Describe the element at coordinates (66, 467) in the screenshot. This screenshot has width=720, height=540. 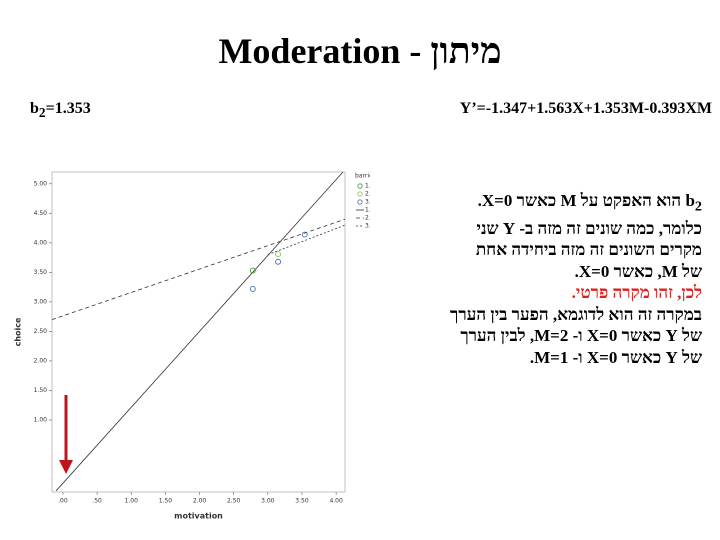
I see `arrow-head` at that location.